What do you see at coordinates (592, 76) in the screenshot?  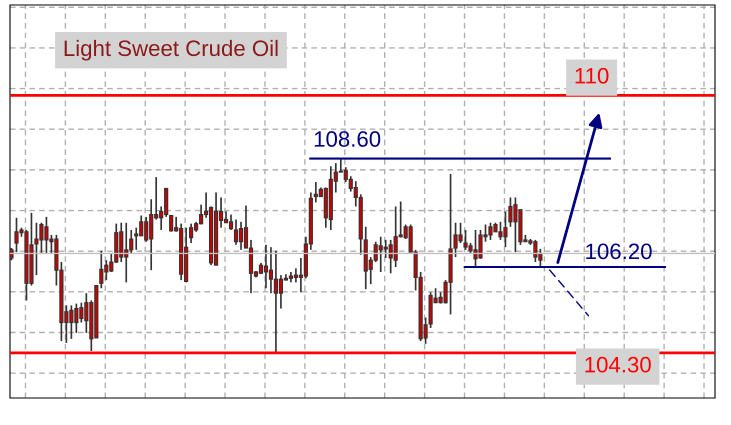 I see `ref-line-label: 110` at bounding box center [592, 76].